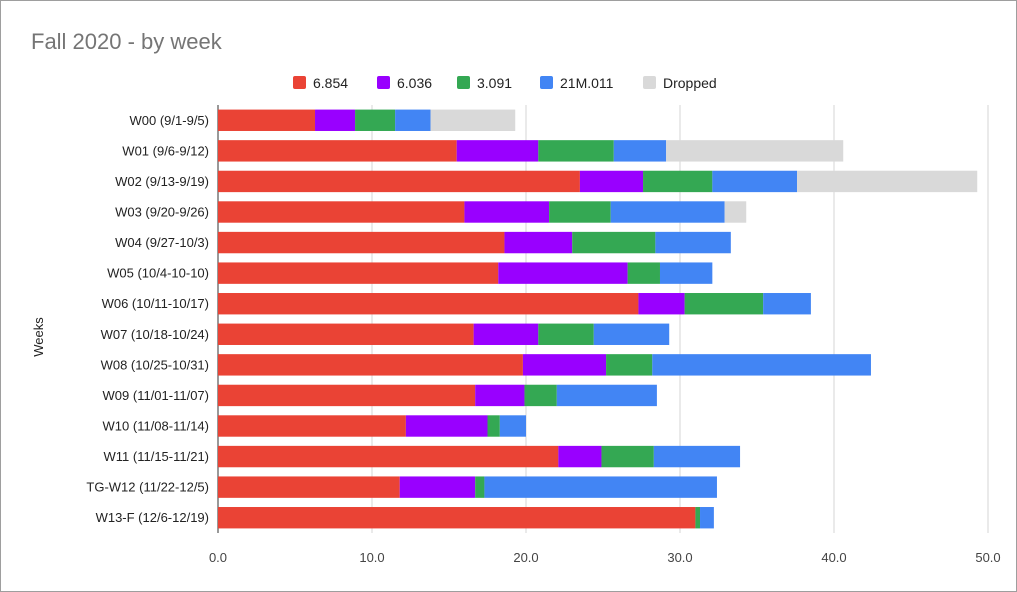  What do you see at coordinates (158, 273) in the screenshot?
I see `category-label: W05 (10/4-10-10)` at bounding box center [158, 273].